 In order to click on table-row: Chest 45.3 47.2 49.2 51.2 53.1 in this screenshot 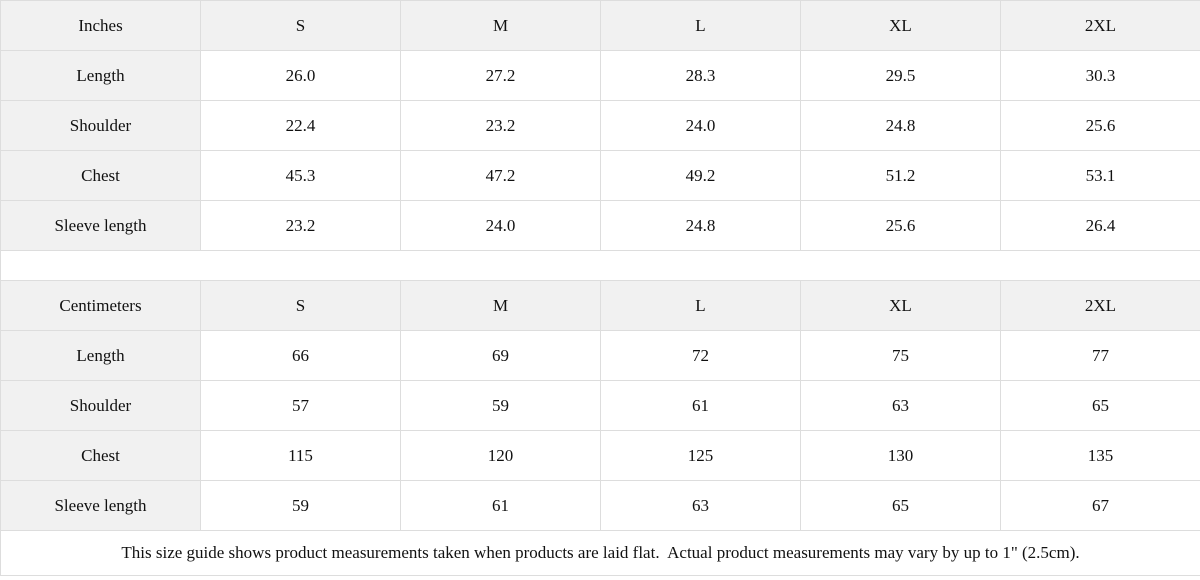, I will do `click(600, 175)`.